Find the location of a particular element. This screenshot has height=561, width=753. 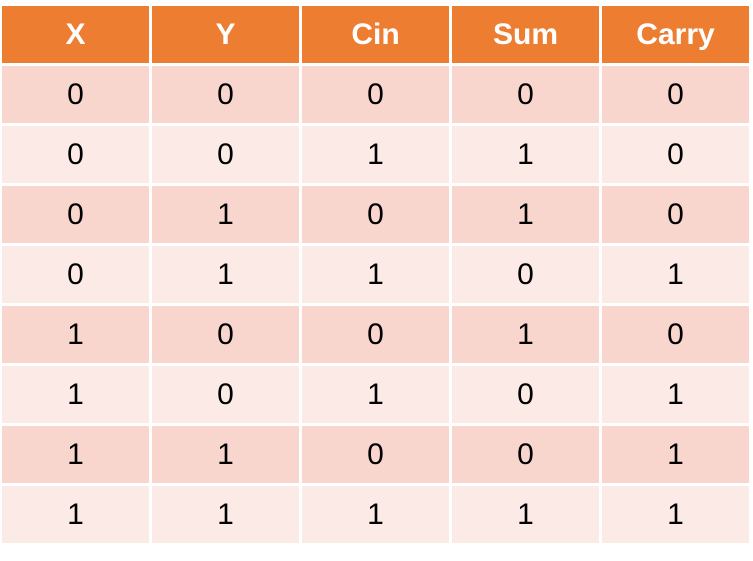

column-header: X is located at coordinates (75, 34).